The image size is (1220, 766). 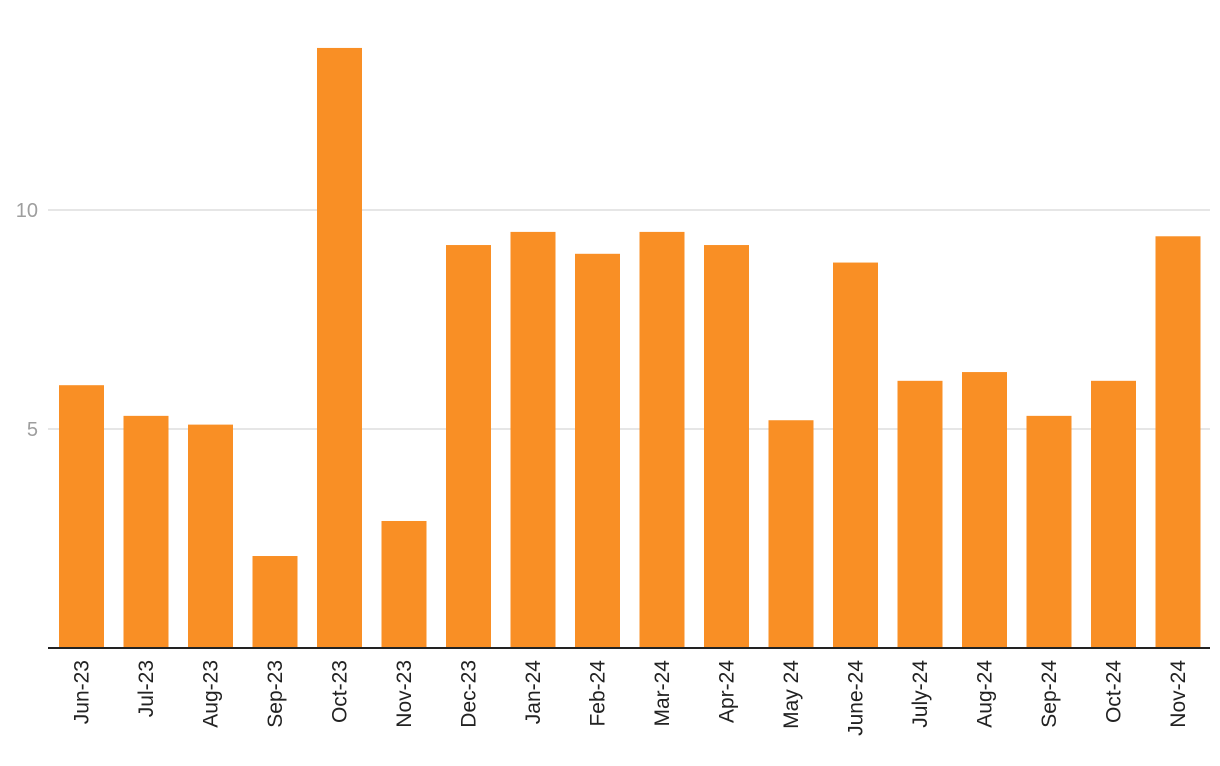 What do you see at coordinates (404, 694) in the screenshot?
I see `x-tick-label: Nov-23` at bounding box center [404, 694].